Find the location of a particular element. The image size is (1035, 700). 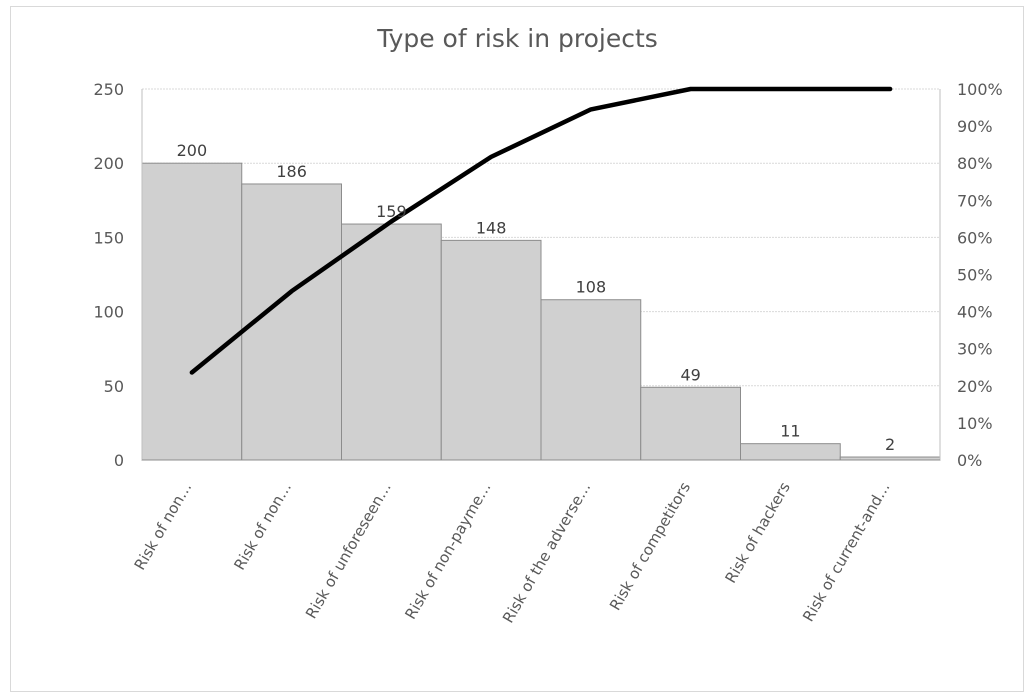

data-label: 11 is located at coordinates (790, 431).